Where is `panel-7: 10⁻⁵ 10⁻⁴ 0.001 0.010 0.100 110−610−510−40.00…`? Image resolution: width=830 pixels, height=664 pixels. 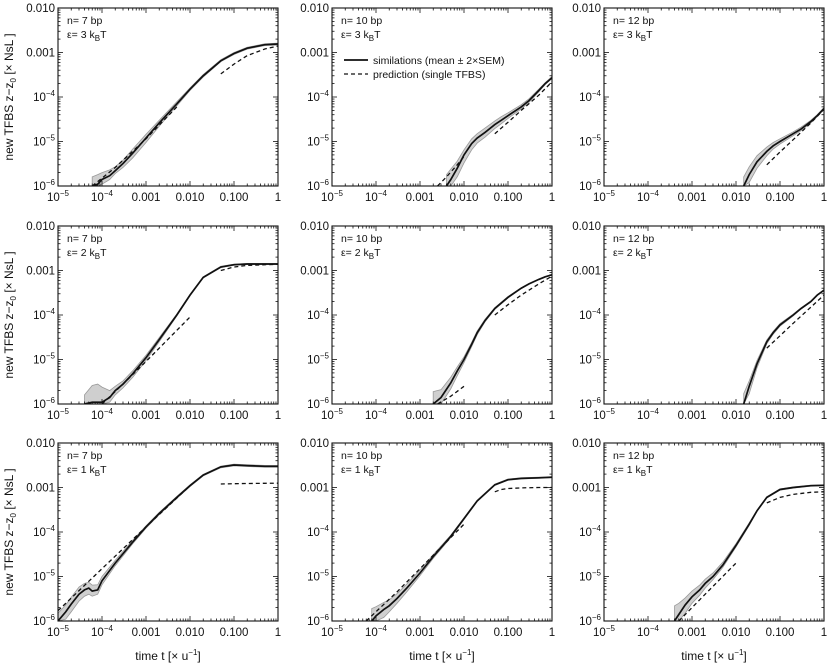
panel-7: 10⁻⁵ 10⁻⁴ 0.001 0.010 0.100 110−610−510−40.00… is located at coordinates (153, 538).